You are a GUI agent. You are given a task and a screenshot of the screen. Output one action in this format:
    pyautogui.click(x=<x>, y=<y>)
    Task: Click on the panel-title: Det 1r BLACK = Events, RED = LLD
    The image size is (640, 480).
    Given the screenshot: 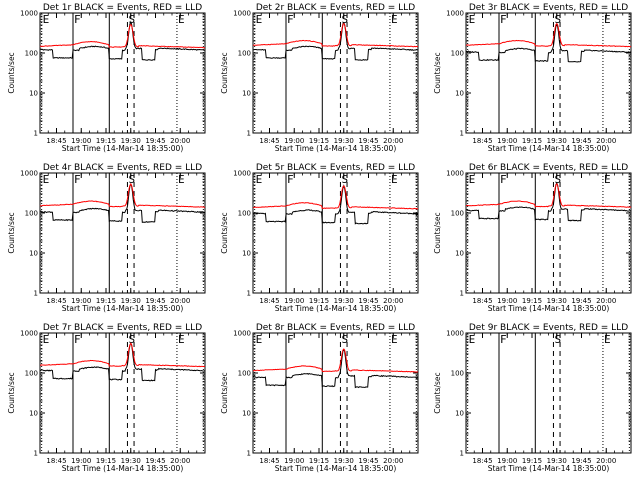 What is the action you would take?
    pyautogui.click(x=122, y=8)
    